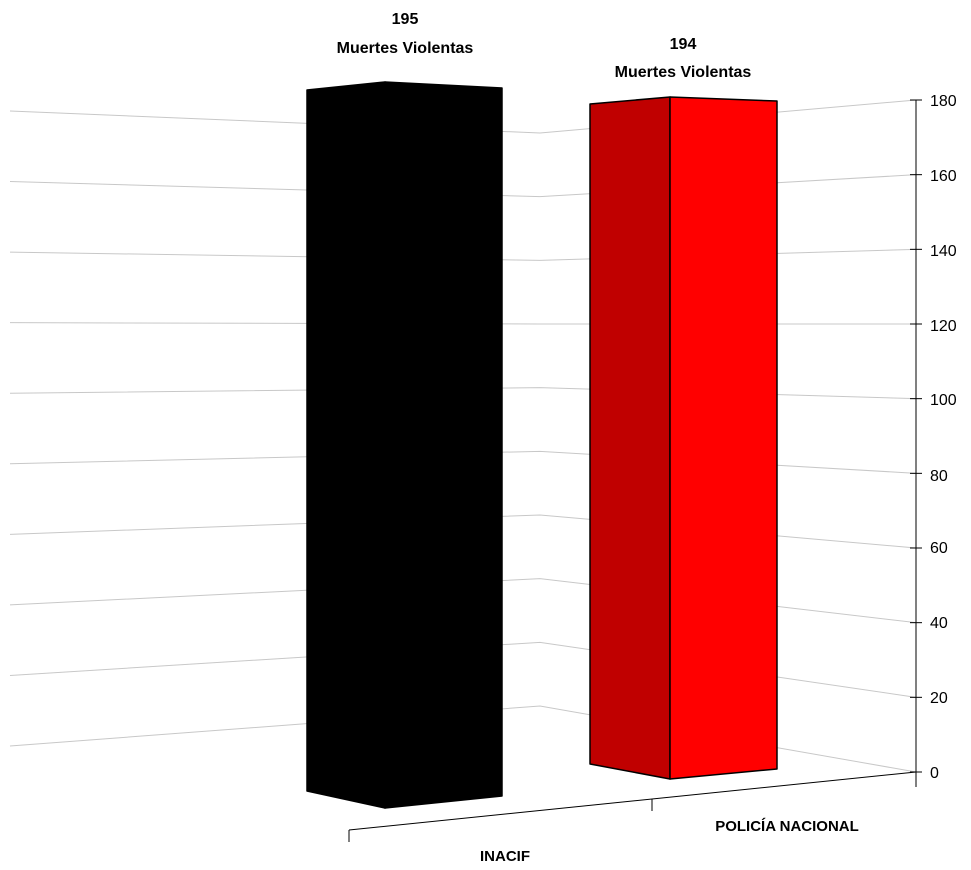  I want to click on y-tick-label: 100, so click(943, 400).